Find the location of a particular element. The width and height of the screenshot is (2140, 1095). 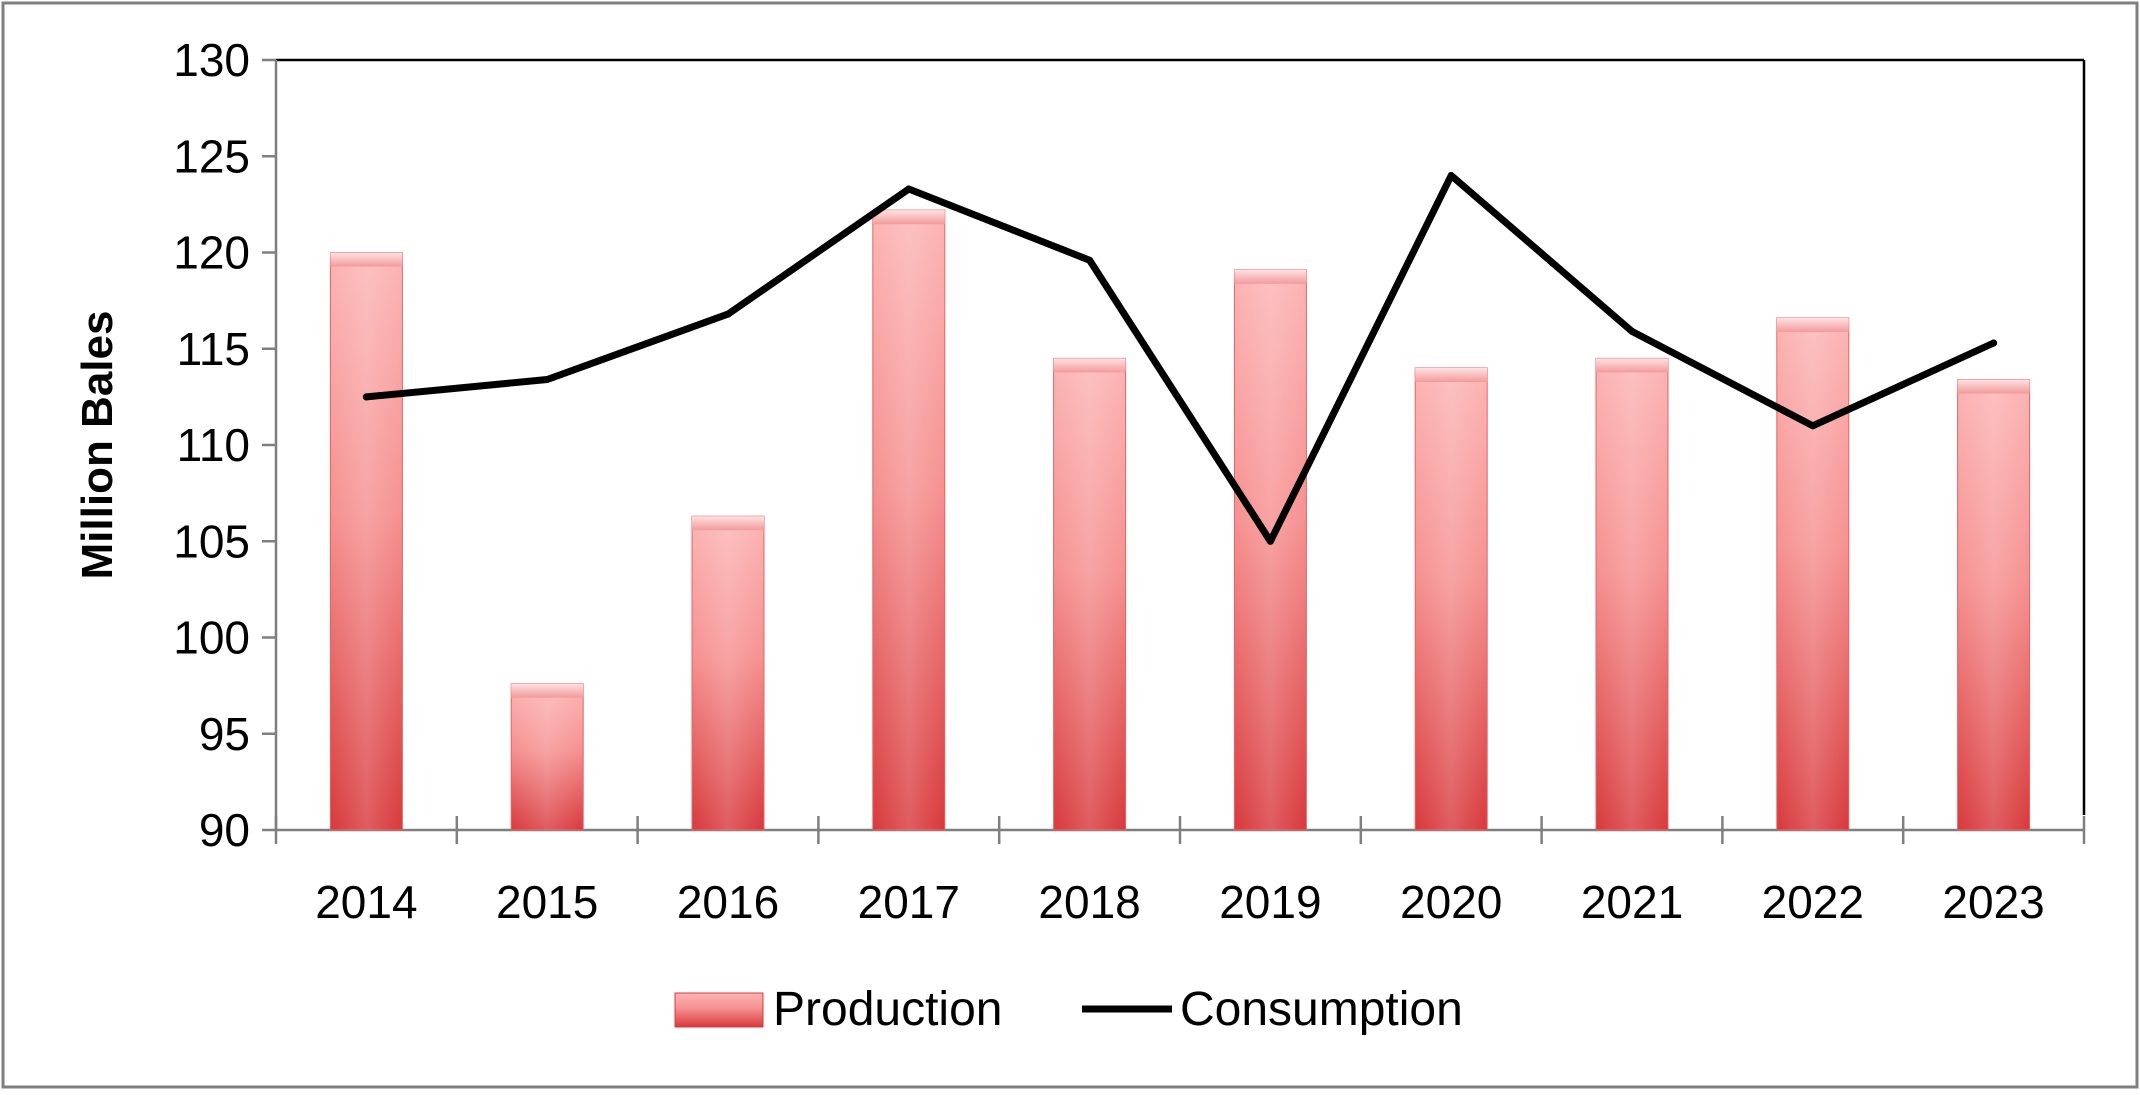

x-tick-label: 2014 is located at coordinates (366, 902).